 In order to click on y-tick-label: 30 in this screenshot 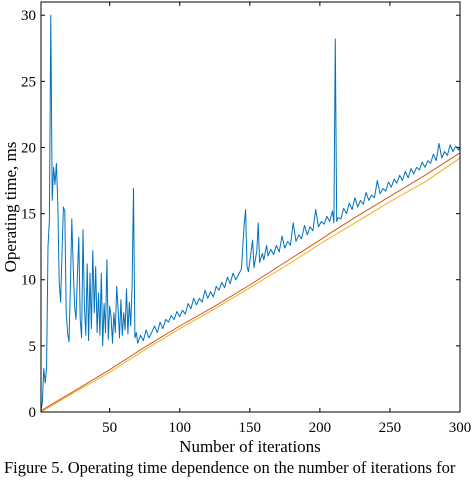, I will do `click(28, 16)`.